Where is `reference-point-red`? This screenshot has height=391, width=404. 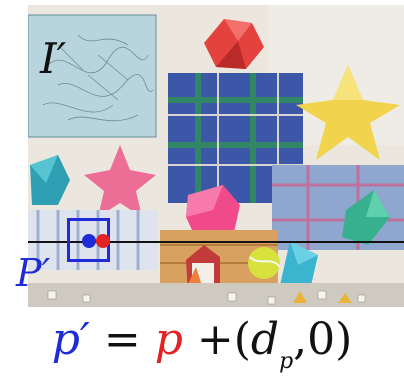 reference-point-red is located at coordinates (103, 241).